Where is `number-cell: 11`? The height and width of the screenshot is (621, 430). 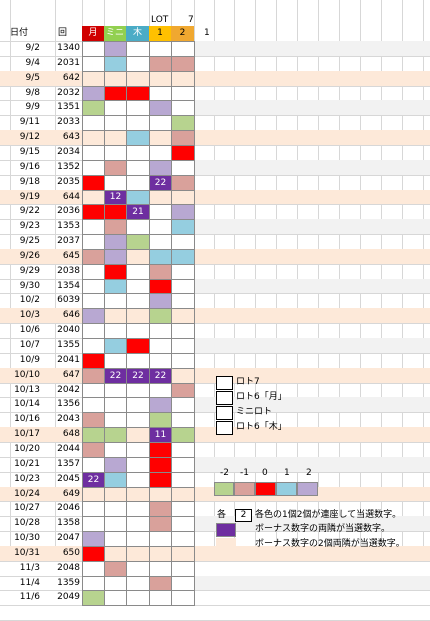
number-cell: 11 is located at coordinates (160, 435).